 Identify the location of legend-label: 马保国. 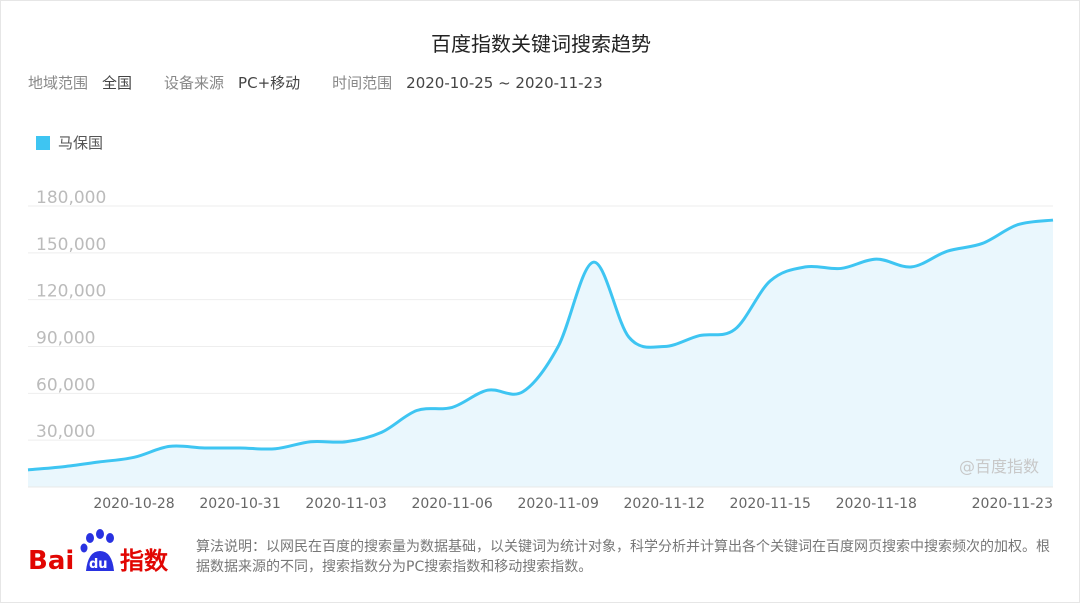
(81, 143).